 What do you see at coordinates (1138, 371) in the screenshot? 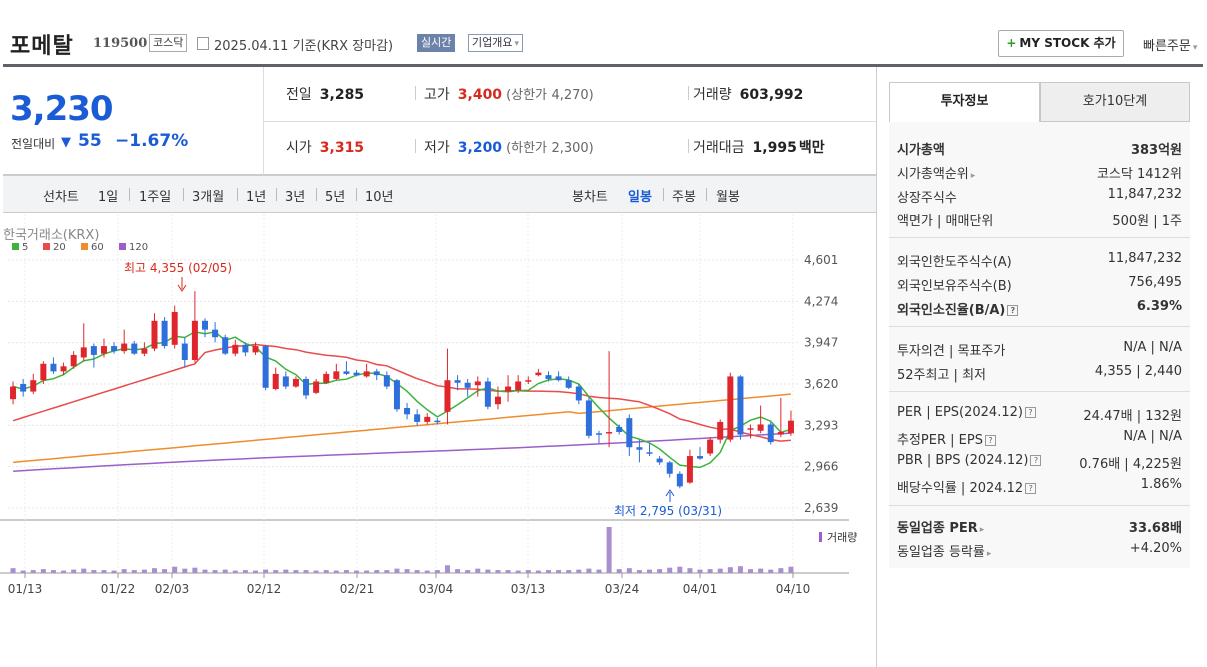
I see `week52-value: 4,355 | 2,440` at bounding box center [1138, 371].